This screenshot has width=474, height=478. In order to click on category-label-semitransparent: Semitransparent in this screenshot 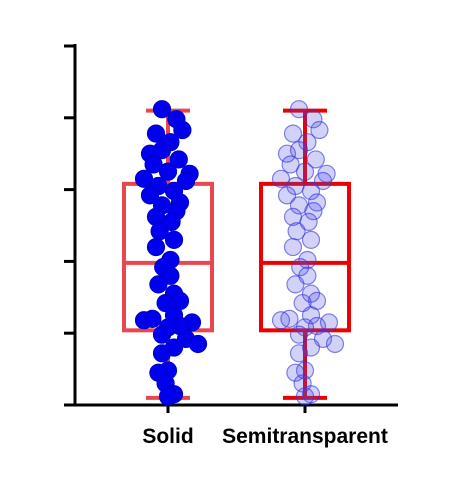, I will do `click(305, 436)`.